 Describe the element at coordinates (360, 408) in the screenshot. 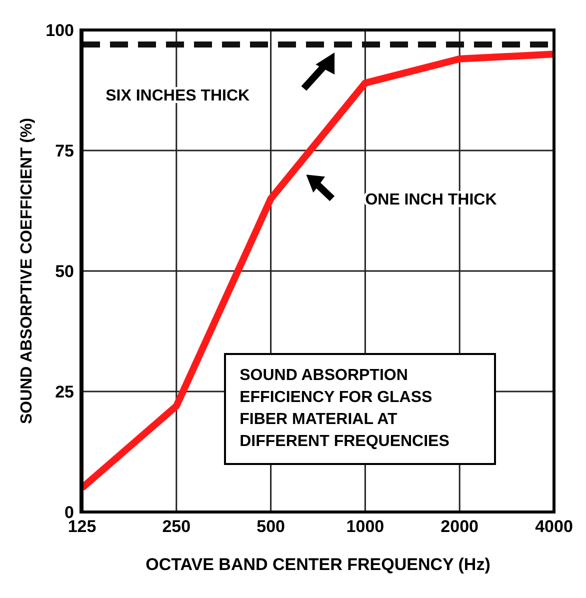

I see `note-box: SOUND ABSORPTION EFFICIENCY FOR GLASS FIBER MATERIAL AT DIFFERENT FREQUENCIES` at that location.